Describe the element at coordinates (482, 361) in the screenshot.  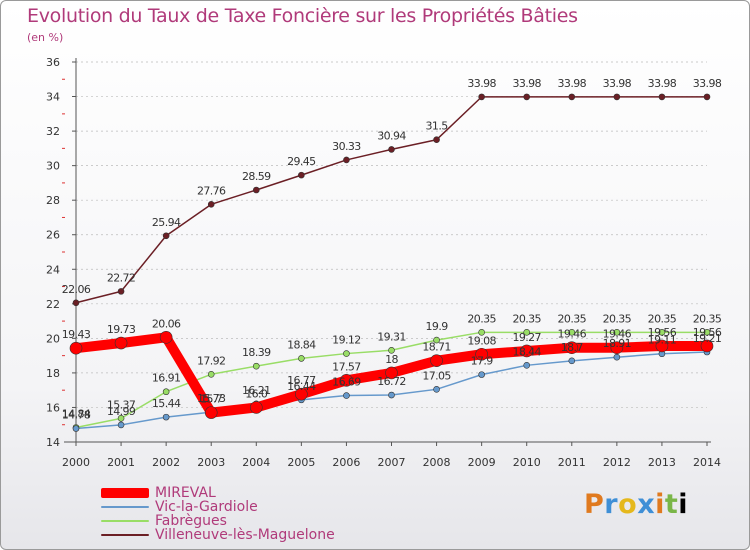
I see `data-label-vic-la-gardiole: 17.9` at that location.